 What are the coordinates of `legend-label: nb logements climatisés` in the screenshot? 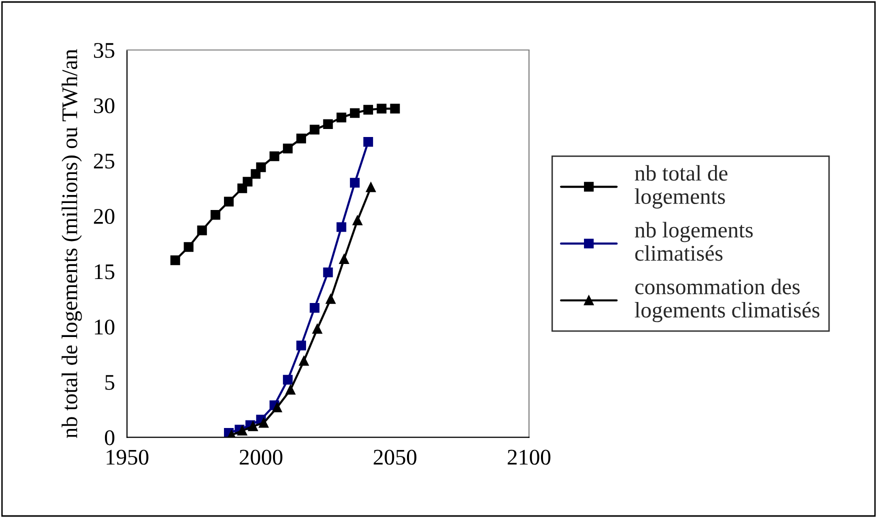 It's located at (693, 241).